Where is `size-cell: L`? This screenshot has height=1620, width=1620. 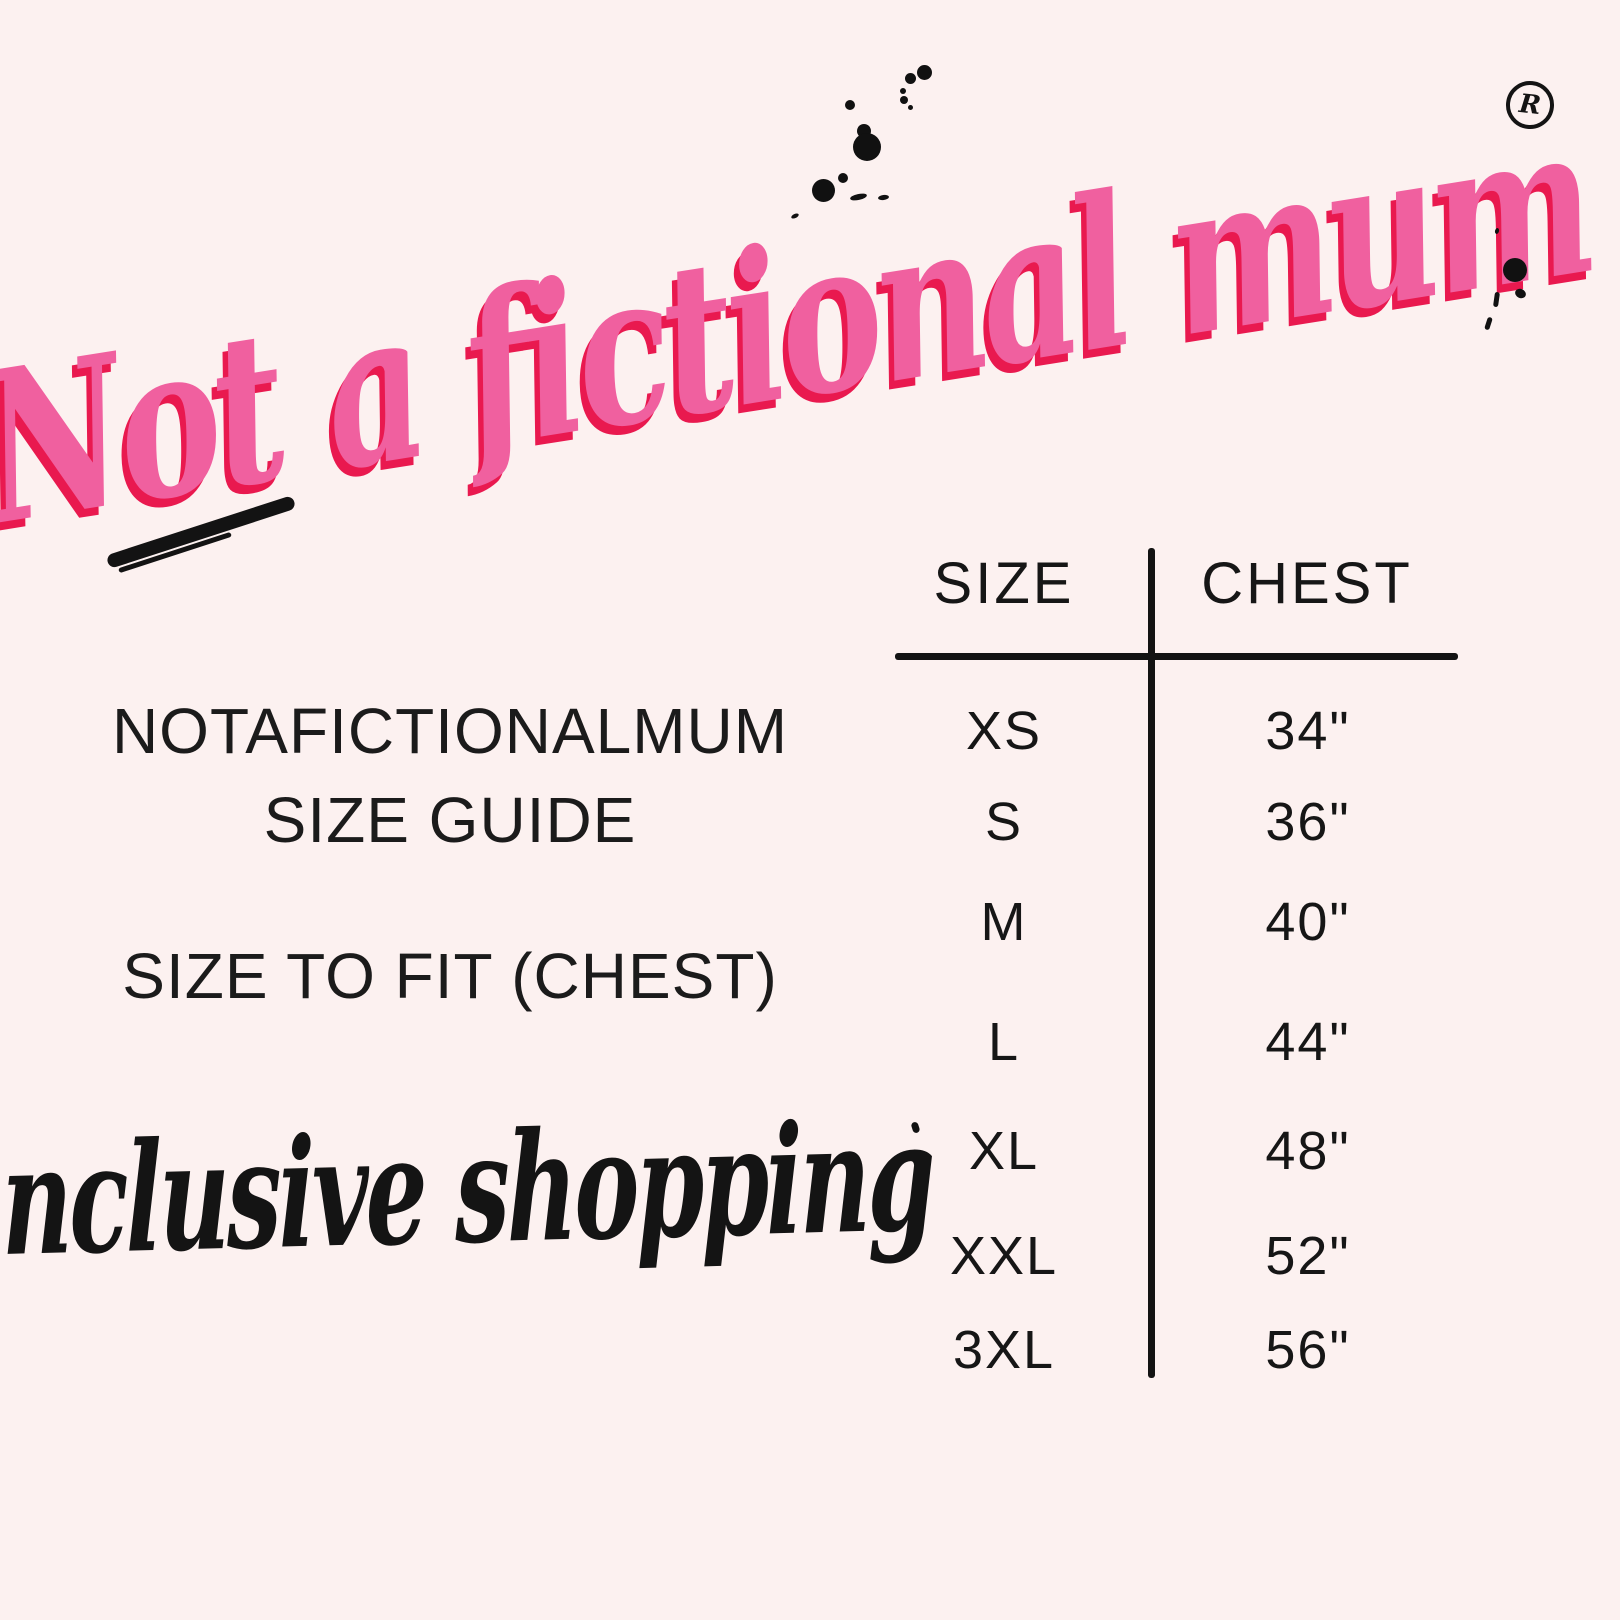 size-cell: L is located at coordinates (1004, 1042).